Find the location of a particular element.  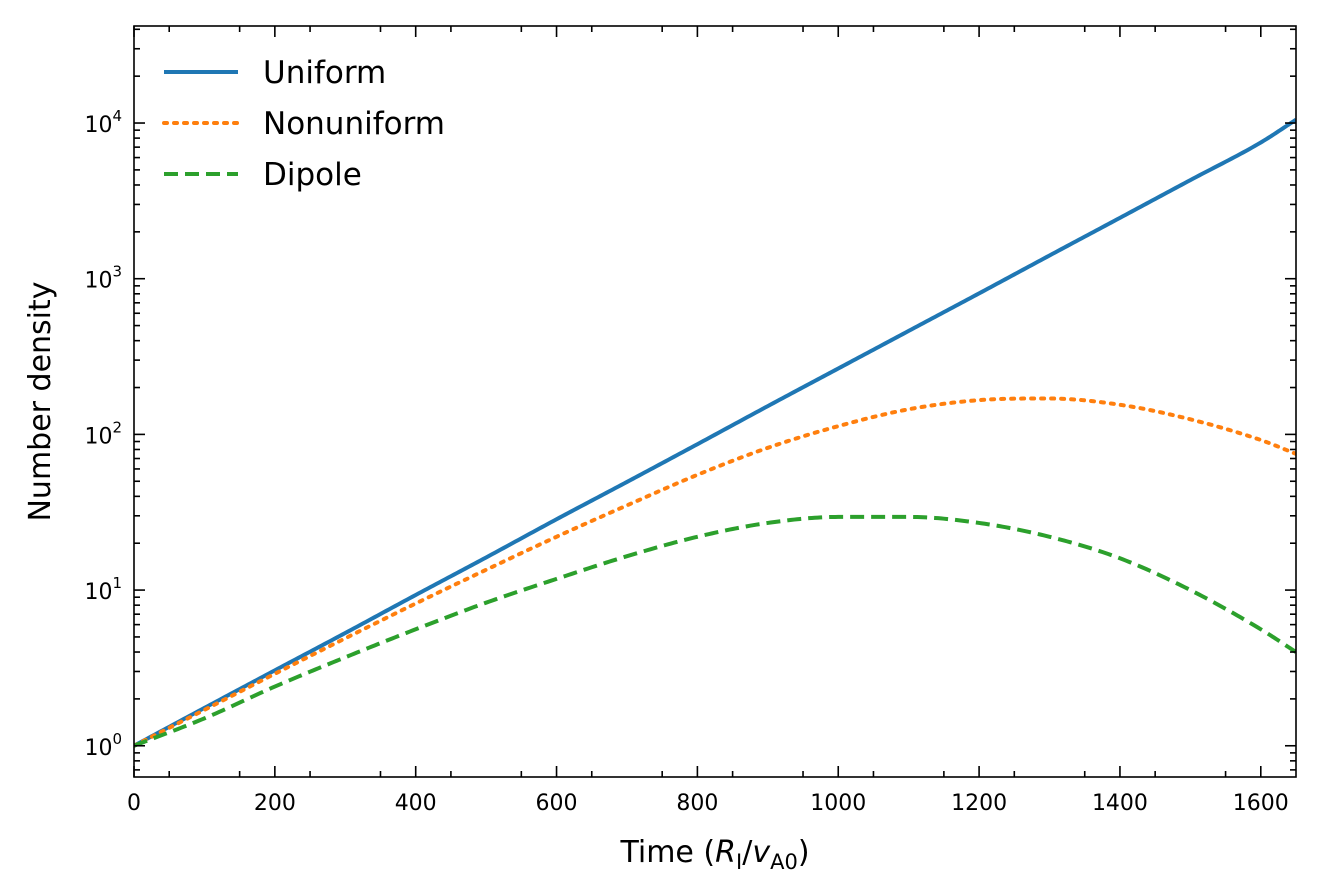

x-tick-label: 1600 is located at coordinates (1261, 803).